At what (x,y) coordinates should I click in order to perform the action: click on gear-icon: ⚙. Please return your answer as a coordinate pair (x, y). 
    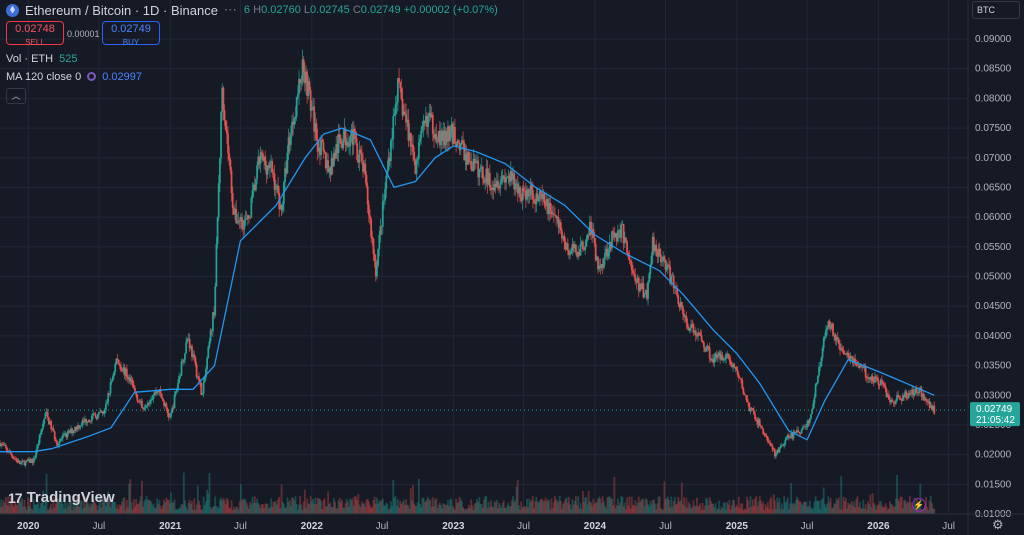
    Looking at the image, I should click on (998, 524).